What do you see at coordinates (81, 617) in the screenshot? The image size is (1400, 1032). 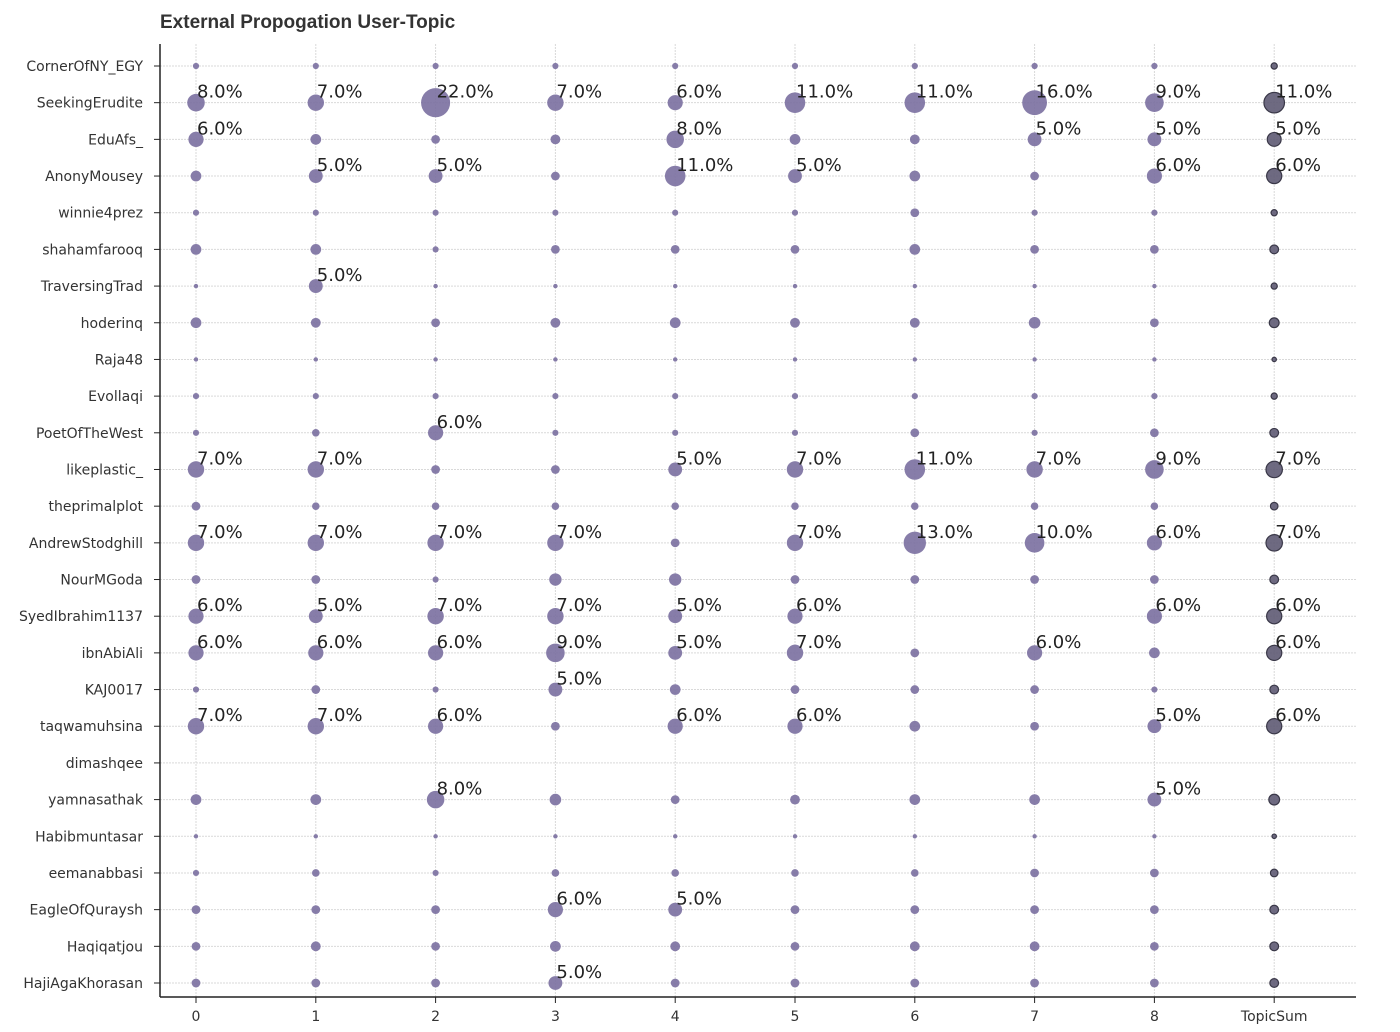 I see `y-tick-label: SyedIbrahim1137` at bounding box center [81, 617].